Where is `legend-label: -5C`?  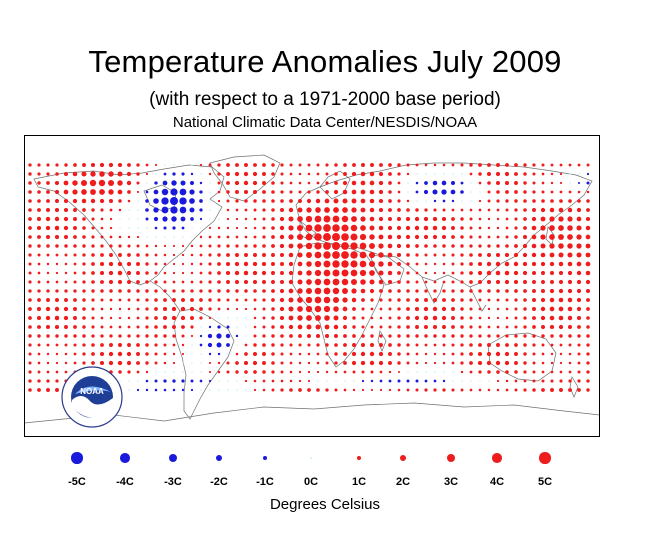
legend-label: -5C is located at coordinates (77, 482).